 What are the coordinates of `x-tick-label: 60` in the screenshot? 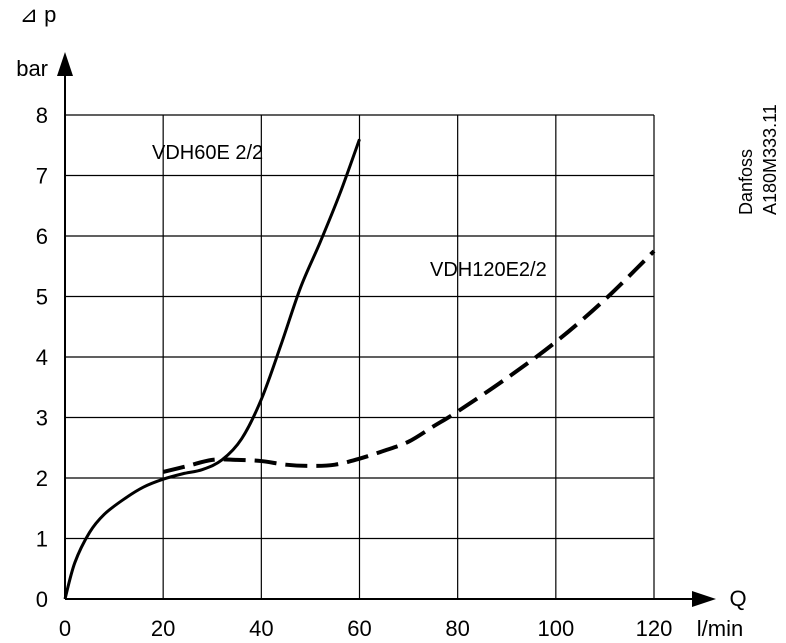 It's located at (359, 628).